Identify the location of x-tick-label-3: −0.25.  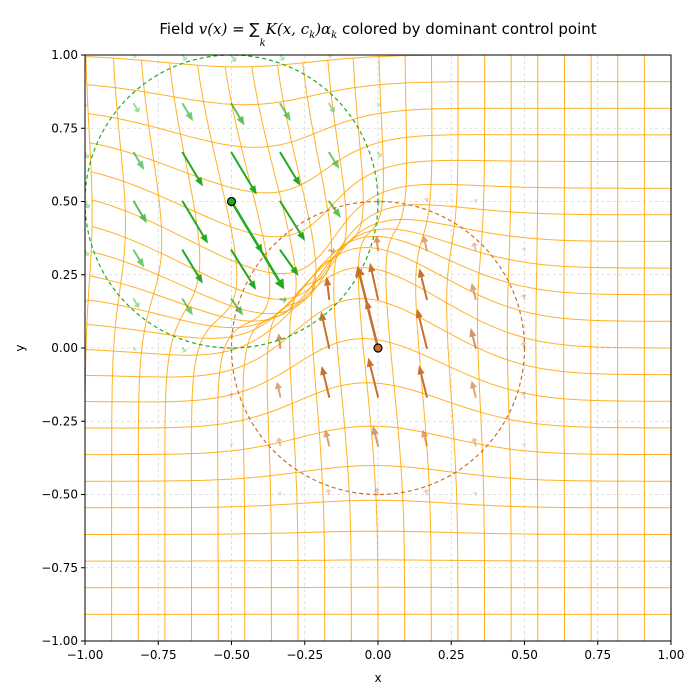
(304, 655).